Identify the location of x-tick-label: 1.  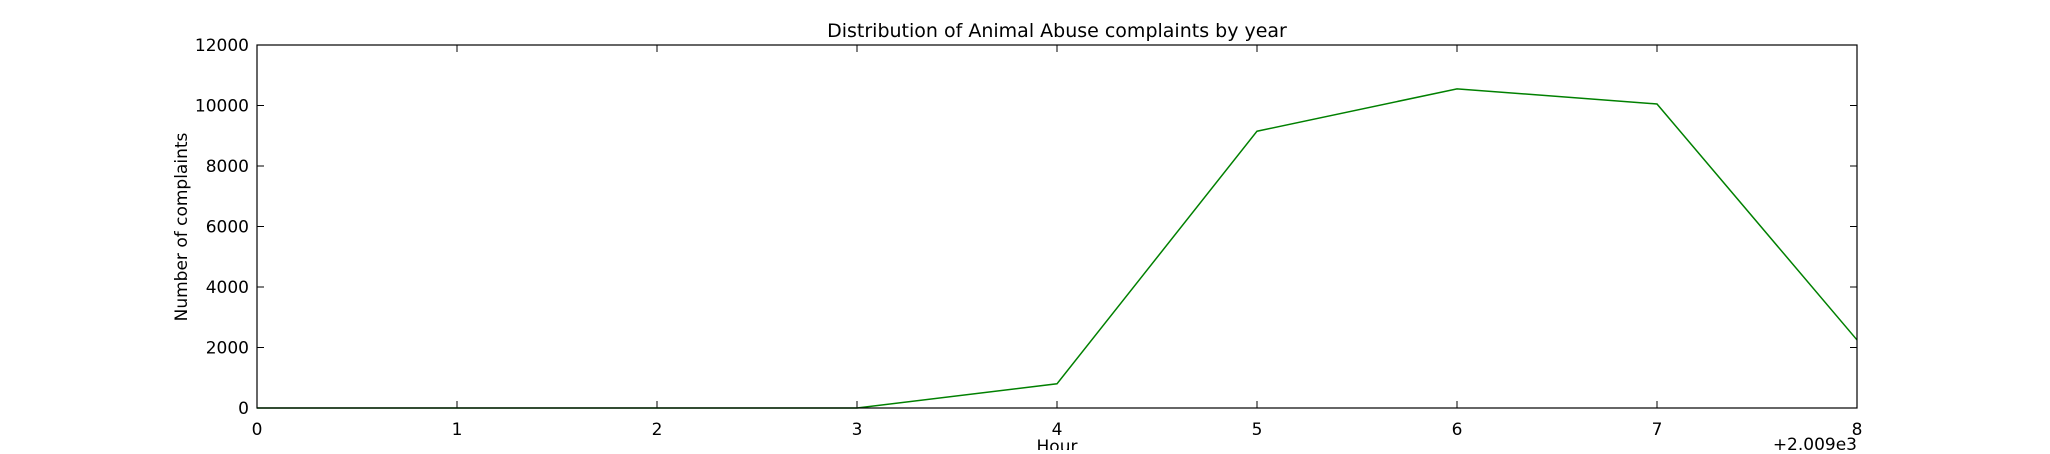
(457, 430).